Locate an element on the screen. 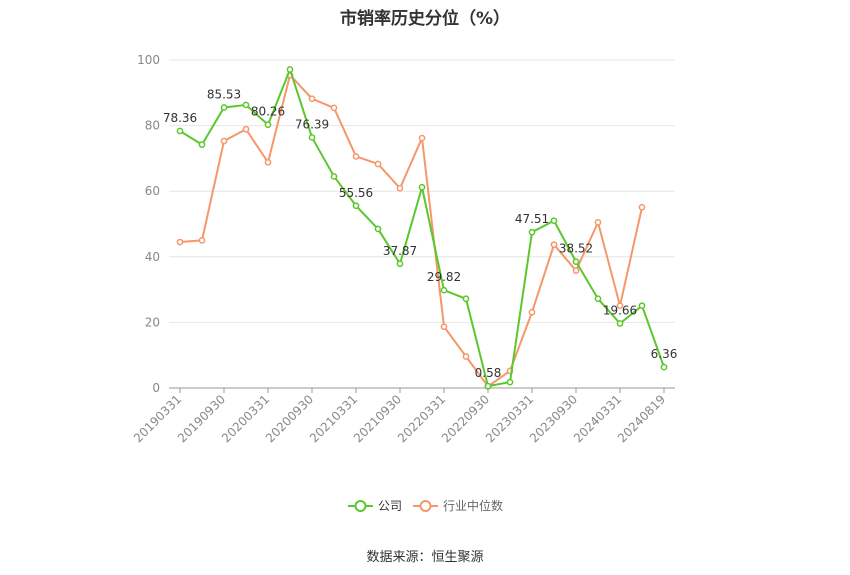 This screenshot has width=850, height=575. data-label: 19.66 is located at coordinates (620, 311).